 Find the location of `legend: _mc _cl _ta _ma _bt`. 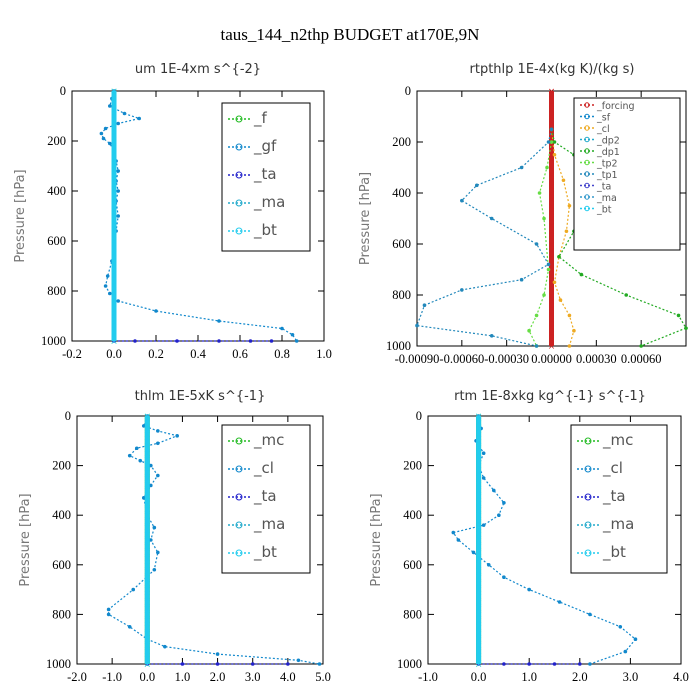

legend: _mc _cl _ta _ma _bt is located at coordinates (619, 499).